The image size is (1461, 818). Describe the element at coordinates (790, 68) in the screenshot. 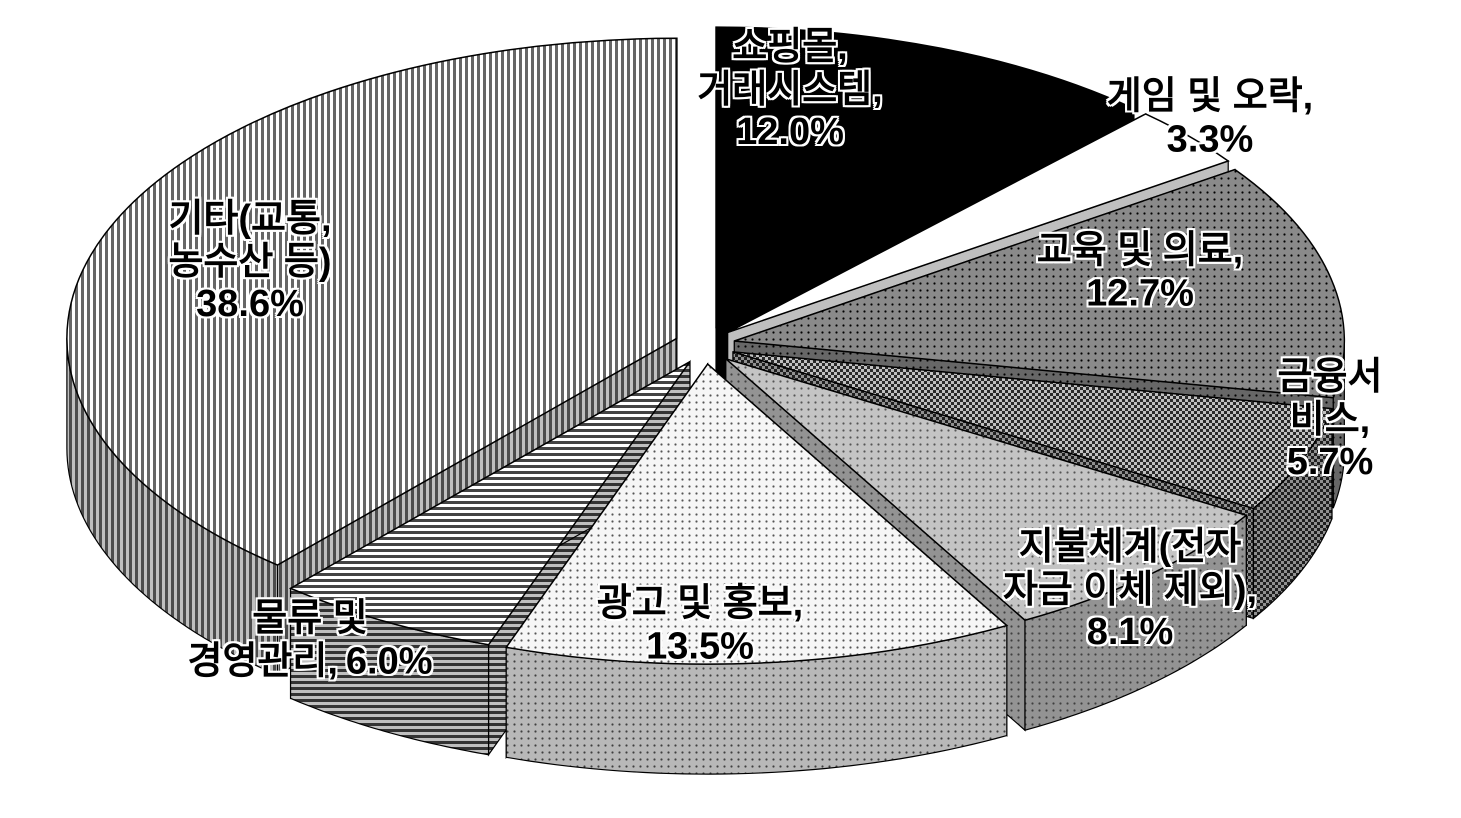

I see `category-label: 쇼핑몰, 거래시스템,` at that location.